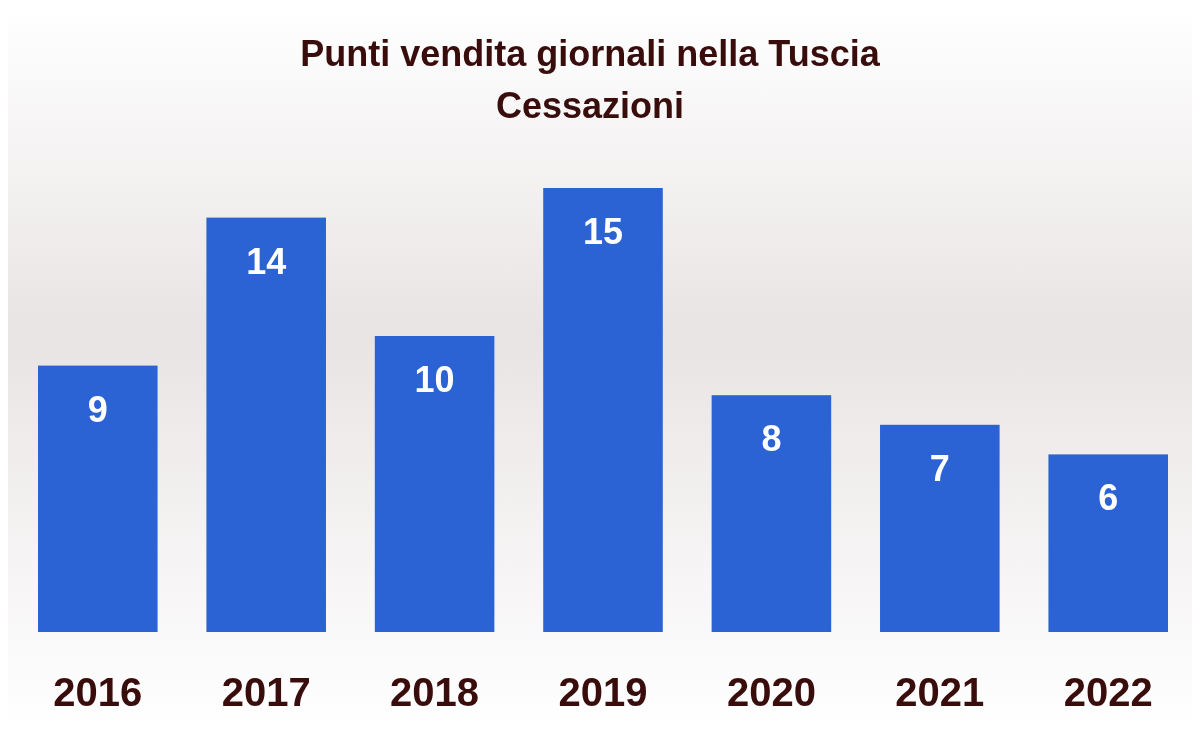  I want to click on x-tick-label: 2017, so click(266, 692).